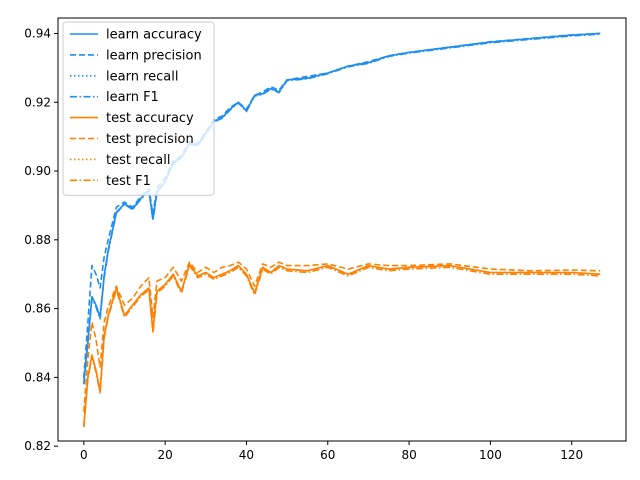 Image resolution: width=640 pixels, height=480 pixels. Describe the element at coordinates (154, 35) in the screenshot. I see `legend-entry: learn accuracy` at that location.